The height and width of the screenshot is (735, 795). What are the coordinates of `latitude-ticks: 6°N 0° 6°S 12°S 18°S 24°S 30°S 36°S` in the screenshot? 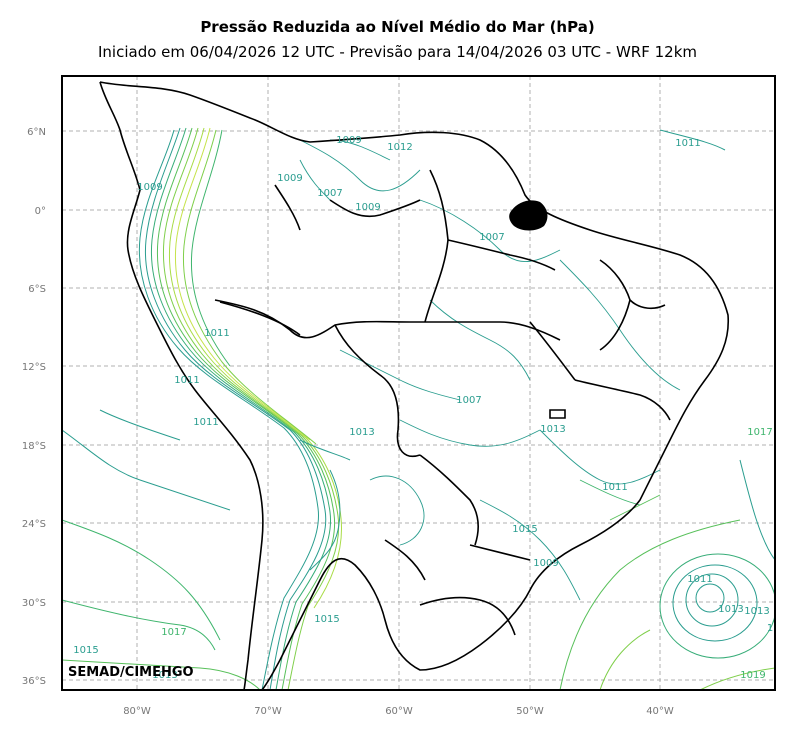 It's located at (34, 407).